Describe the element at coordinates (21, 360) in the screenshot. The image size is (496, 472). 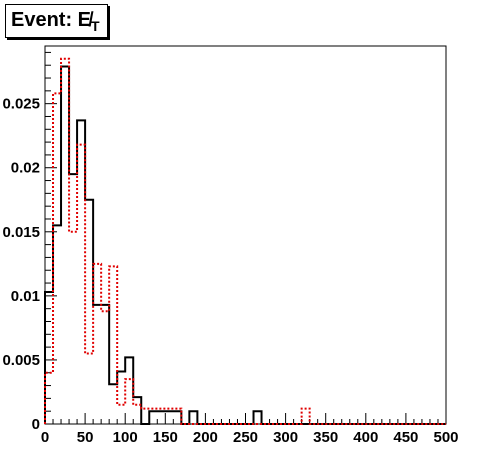
I see `y-tick-label: 0.005` at that location.